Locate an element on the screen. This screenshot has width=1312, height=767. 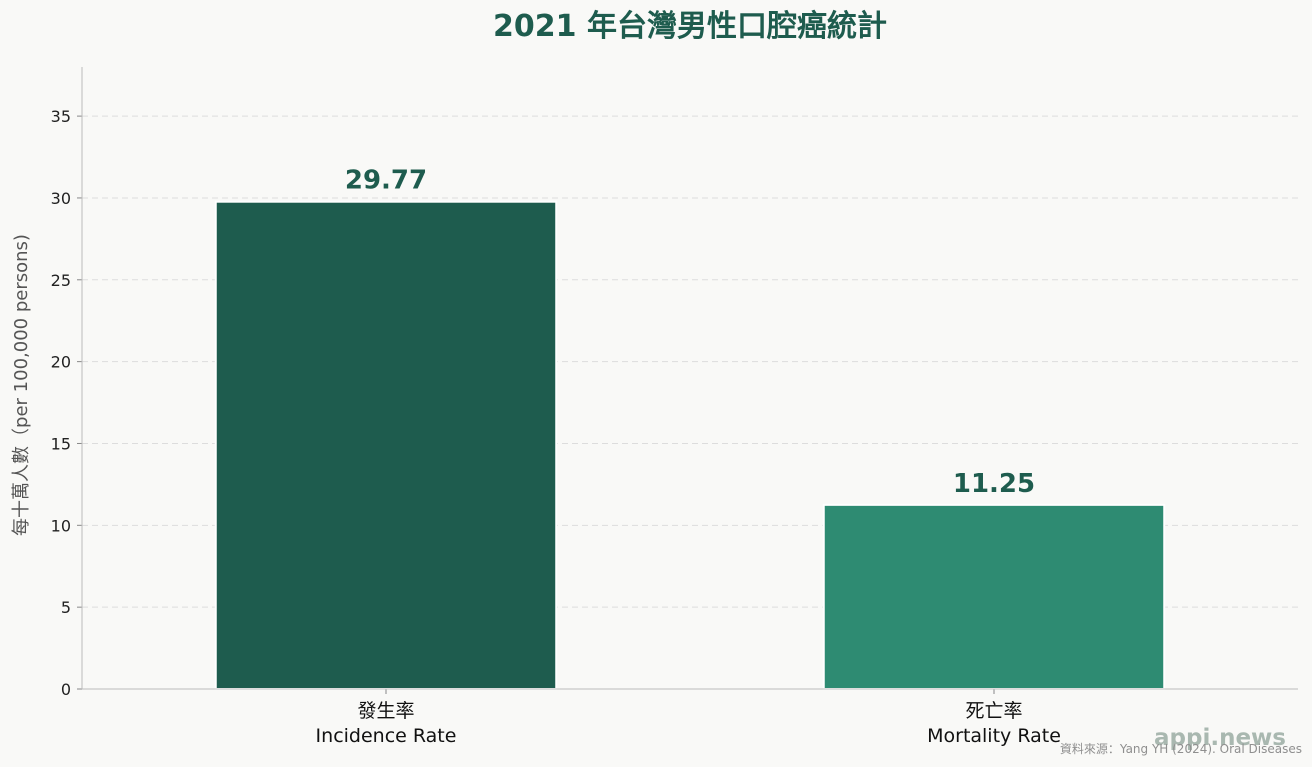
chart-title: 2021 年台灣男性口腔癌統計 is located at coordinates (690, 26).